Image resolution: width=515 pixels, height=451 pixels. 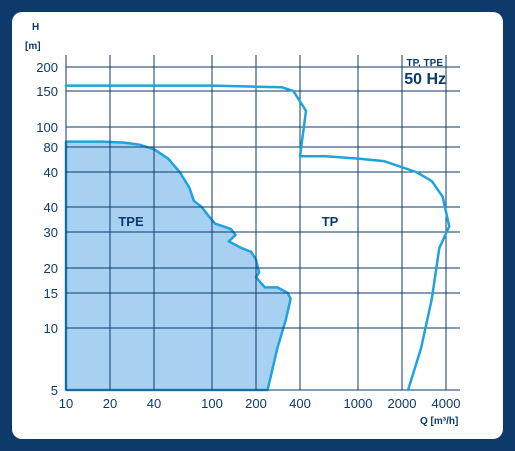 What do you see at coordinates (47, 91) in the screenshot?
I see `y-tick-label: 150` at bounding box center [47, 91].